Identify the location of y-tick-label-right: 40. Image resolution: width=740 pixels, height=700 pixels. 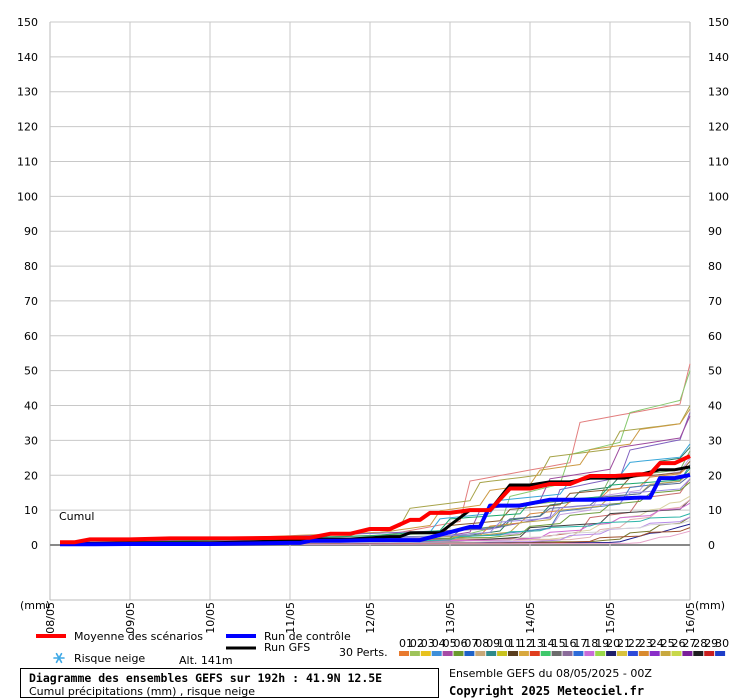
(715, 406).